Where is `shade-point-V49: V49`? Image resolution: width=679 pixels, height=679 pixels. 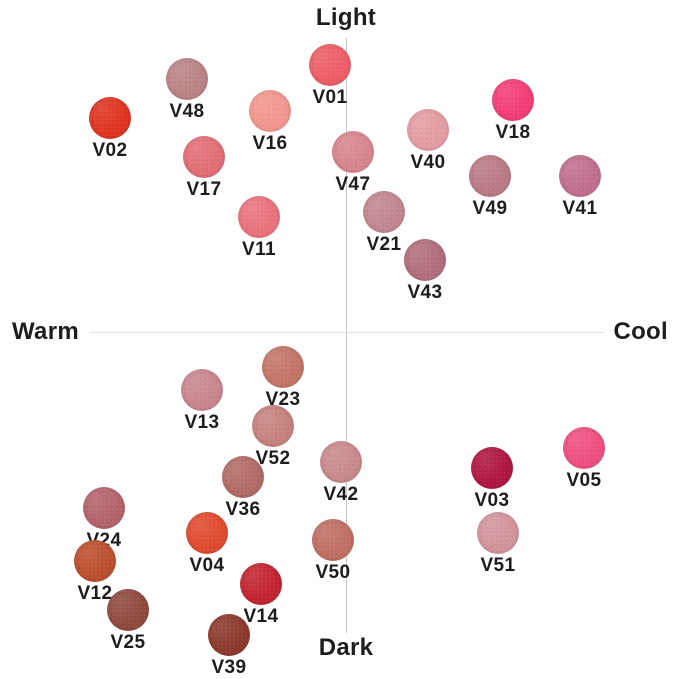 shade-point-V49: V49 is located at coordinates (490, 187).